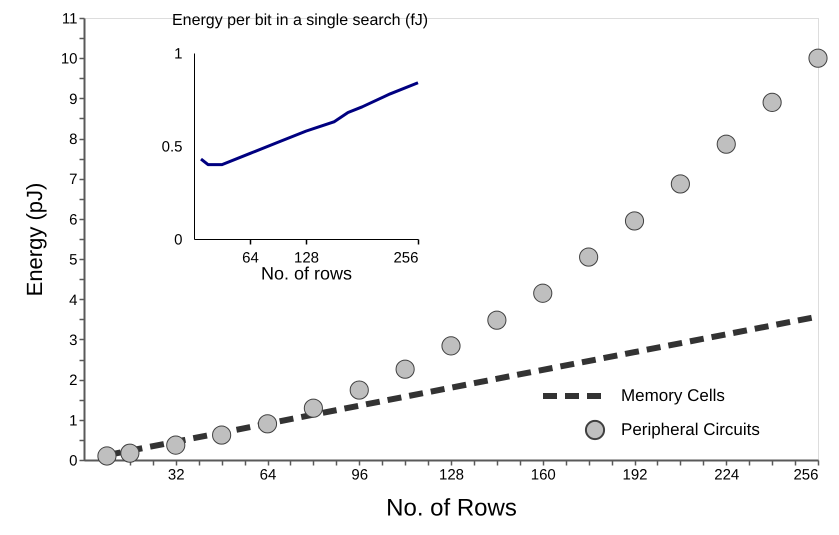  What do you see at coordinates (543, 475) in the screenshot?
I see `x-tick-label: 160` at bounding box center [543, 475].